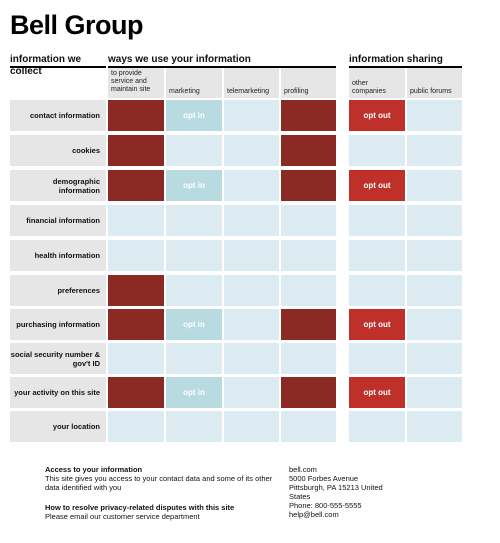 The image size is (500, 543). I want to click on row-label-text: your location, so click(76, 426).